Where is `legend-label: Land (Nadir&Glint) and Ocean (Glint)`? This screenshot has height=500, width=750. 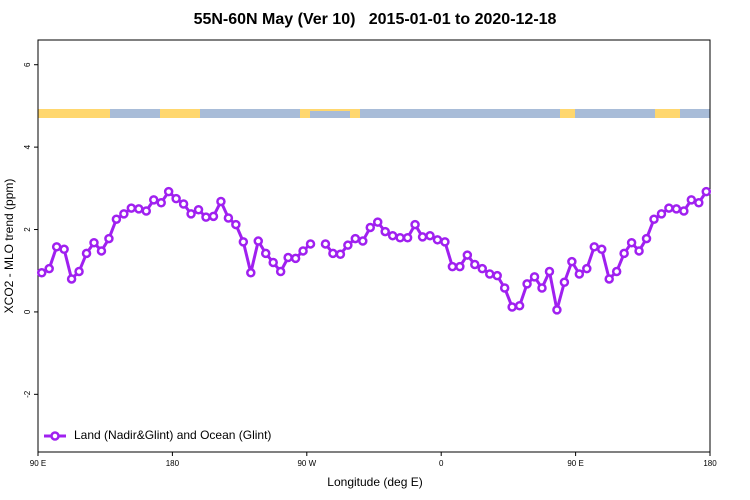 legend-label: Land (Nadir&Glint) and Ocean (Glint) is located at coordinates (172, 435).